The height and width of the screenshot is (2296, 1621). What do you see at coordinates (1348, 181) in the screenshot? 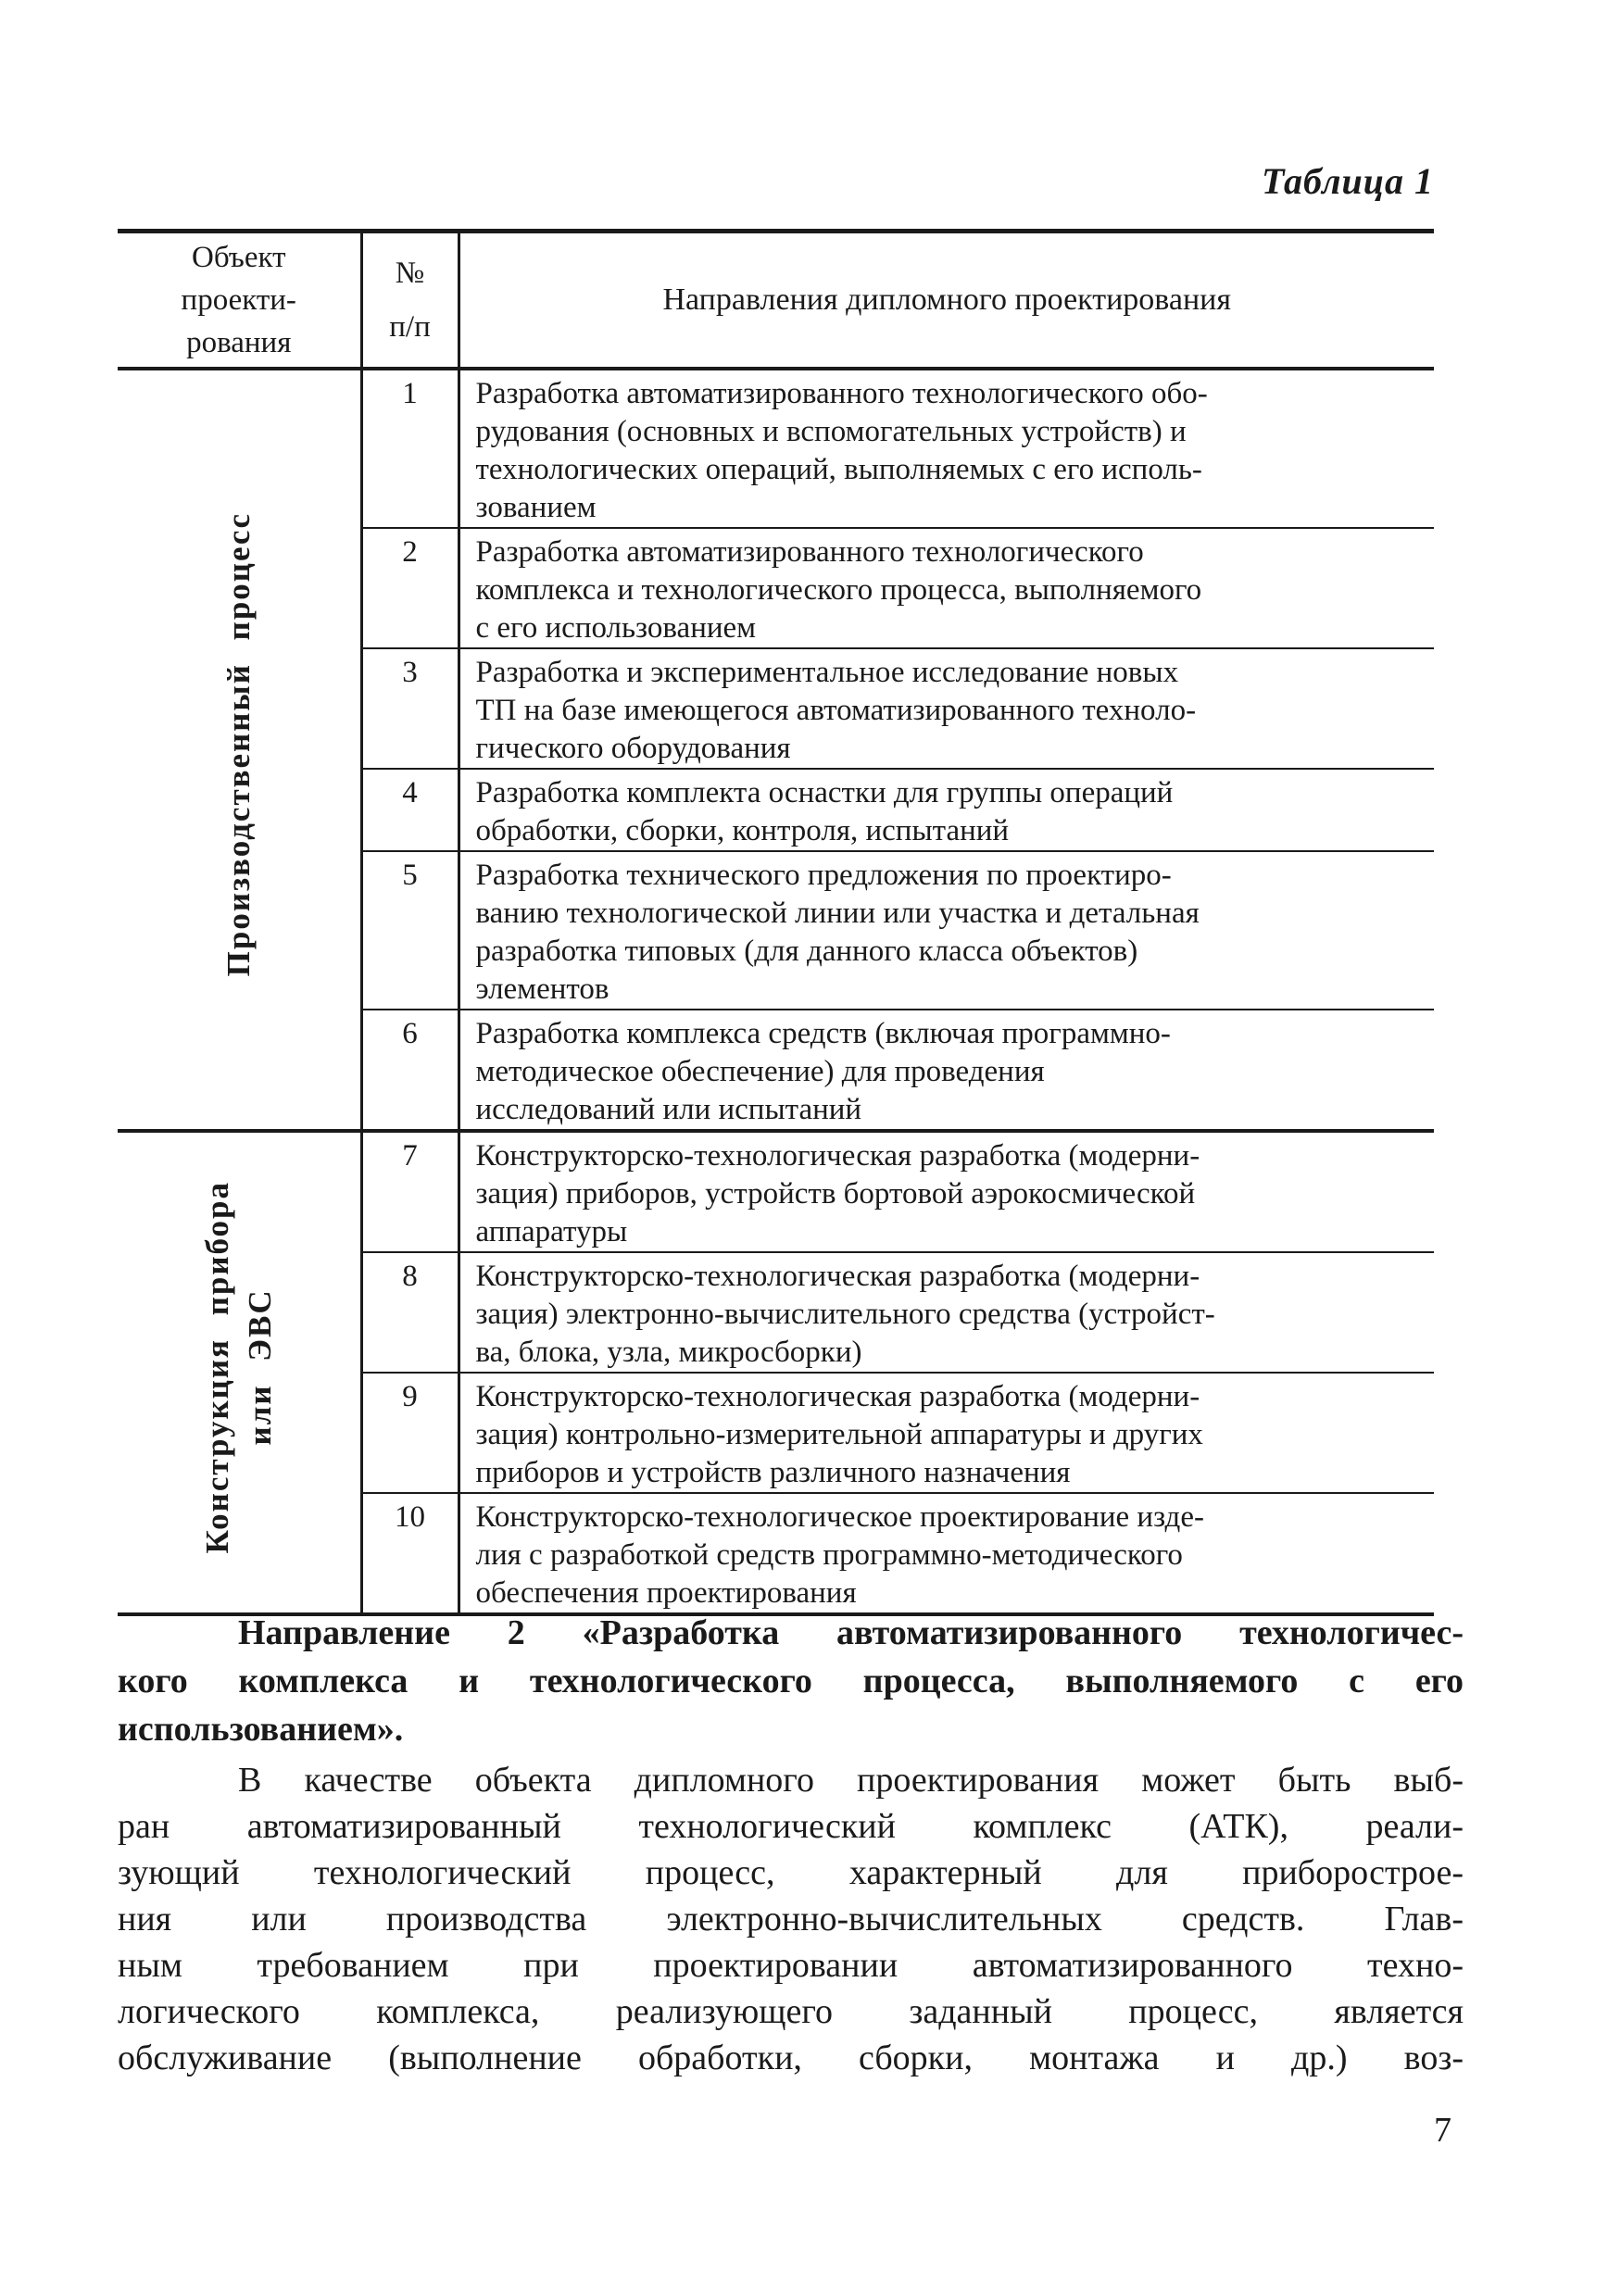
I see `table-caption: Таблица 1` at bounding box center [1348, 181].